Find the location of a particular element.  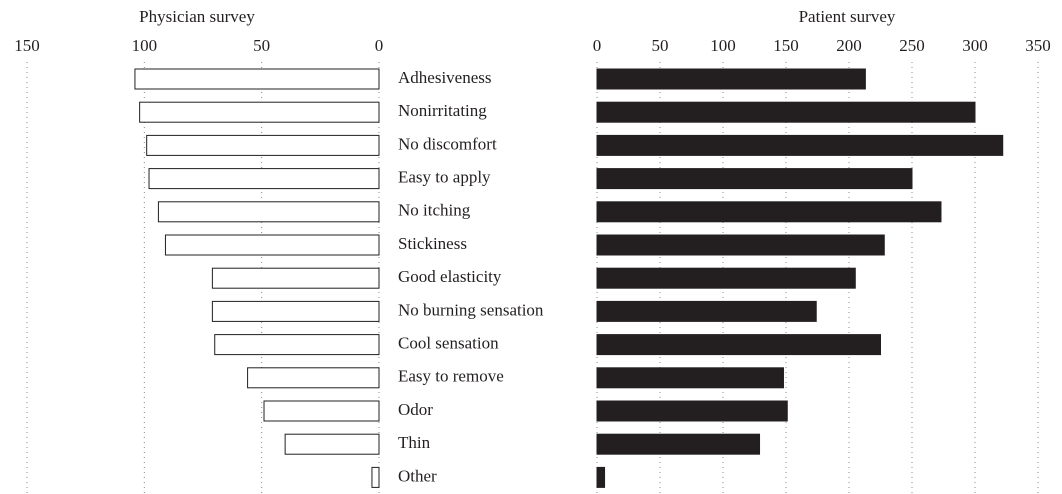

x-tick-label: 200 is located at coordinates (849, 45).